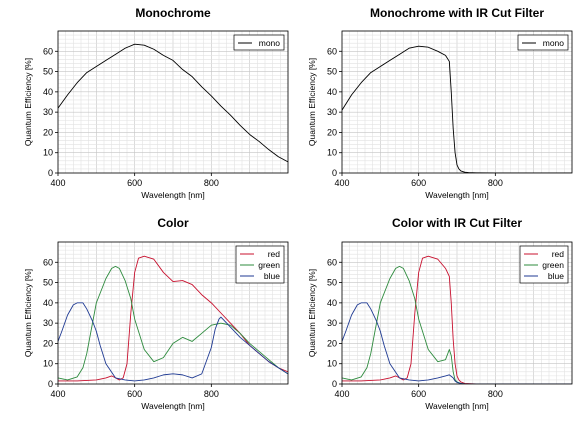 Image resolution: width=586 pixels, height=438 pixels. Describe the element at coordinates (457, 13) in the screenshot. I see `chart-title: Monochrome with IR Cut Filter` at that location.